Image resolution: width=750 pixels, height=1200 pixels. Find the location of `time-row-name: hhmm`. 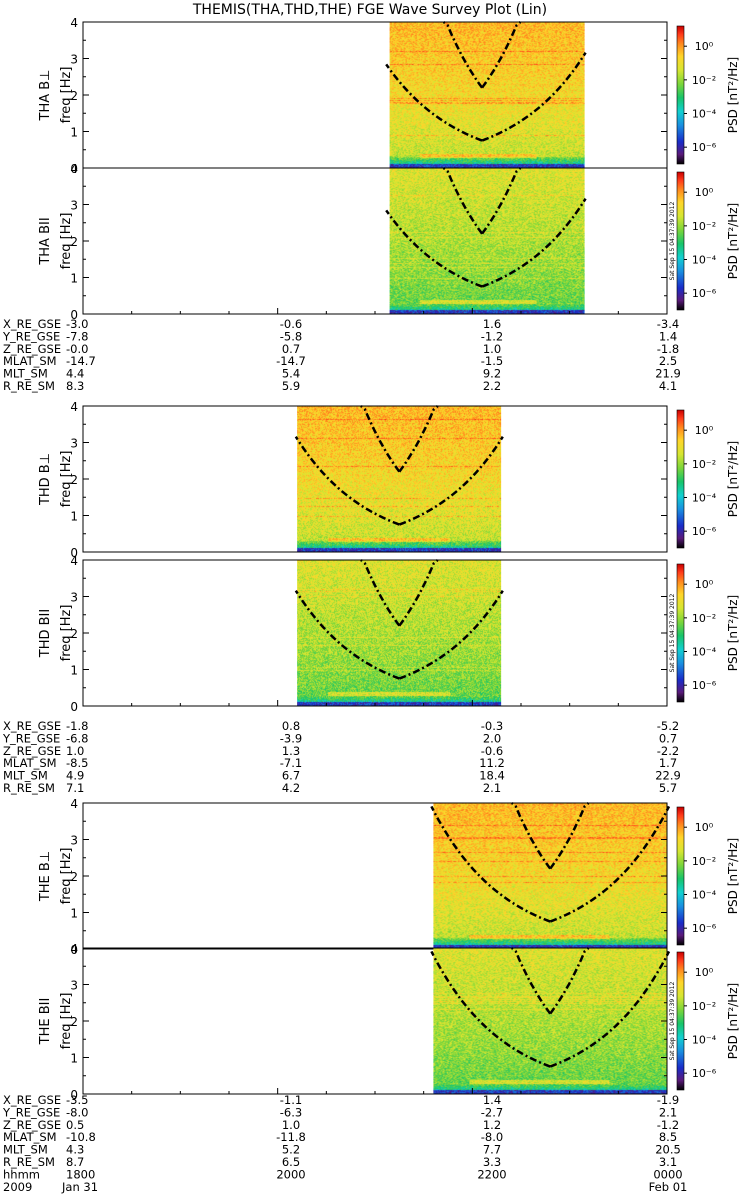

time-row-name: hhmm is located at coordinates (21, 1174).